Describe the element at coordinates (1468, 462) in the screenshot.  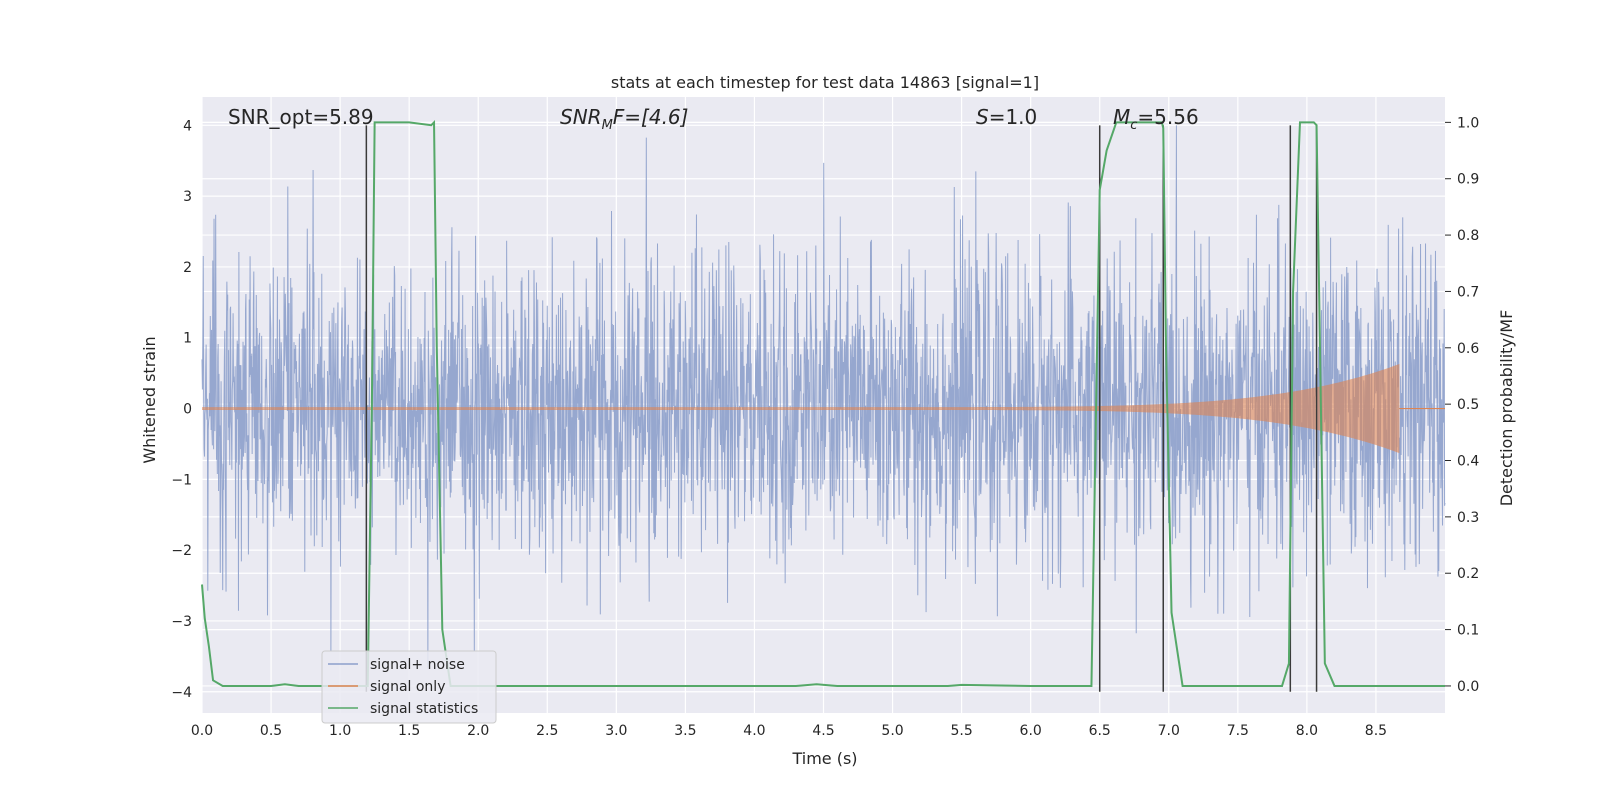
I see `y2-tick-label-4: 0.4` at that location.